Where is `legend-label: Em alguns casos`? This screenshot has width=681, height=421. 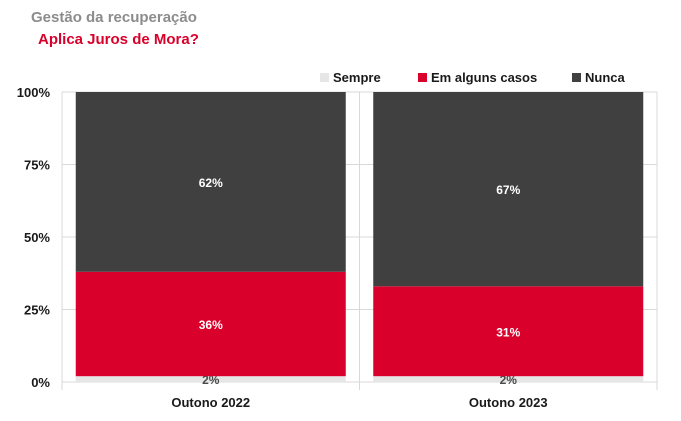
legend-label: Em alguns casos is located at coordinates (484, 77).